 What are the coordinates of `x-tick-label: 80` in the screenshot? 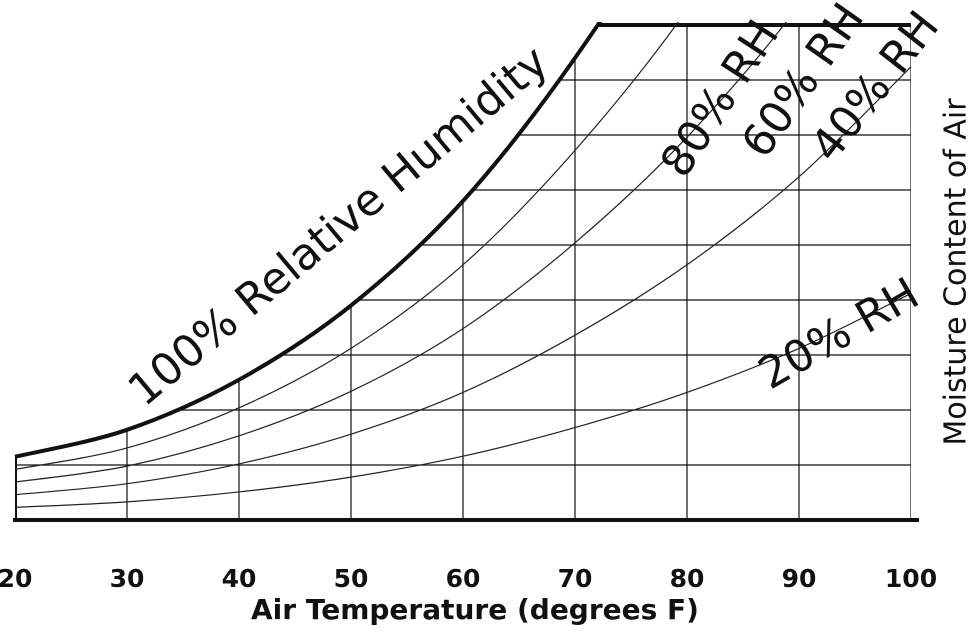 It's located at (687, 578).